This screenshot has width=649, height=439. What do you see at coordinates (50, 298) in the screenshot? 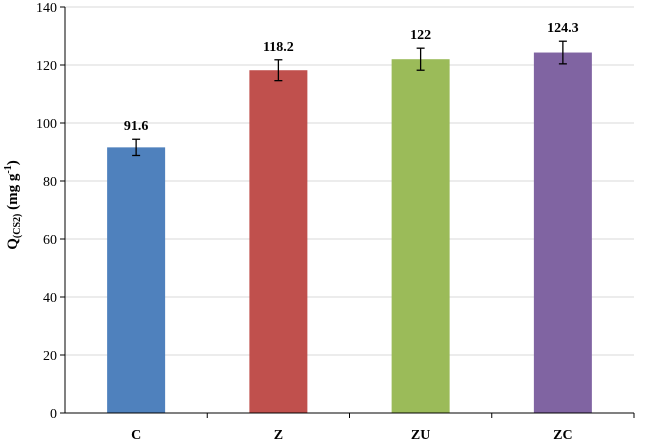
I see `y-tick-label: 40` at bounding box center [50, 298].